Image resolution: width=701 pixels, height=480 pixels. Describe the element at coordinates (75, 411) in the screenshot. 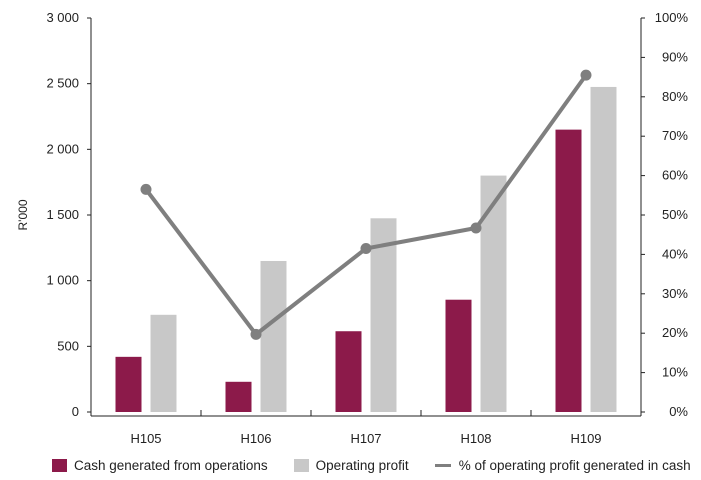

I see `y-tick-label: 0` at that location.